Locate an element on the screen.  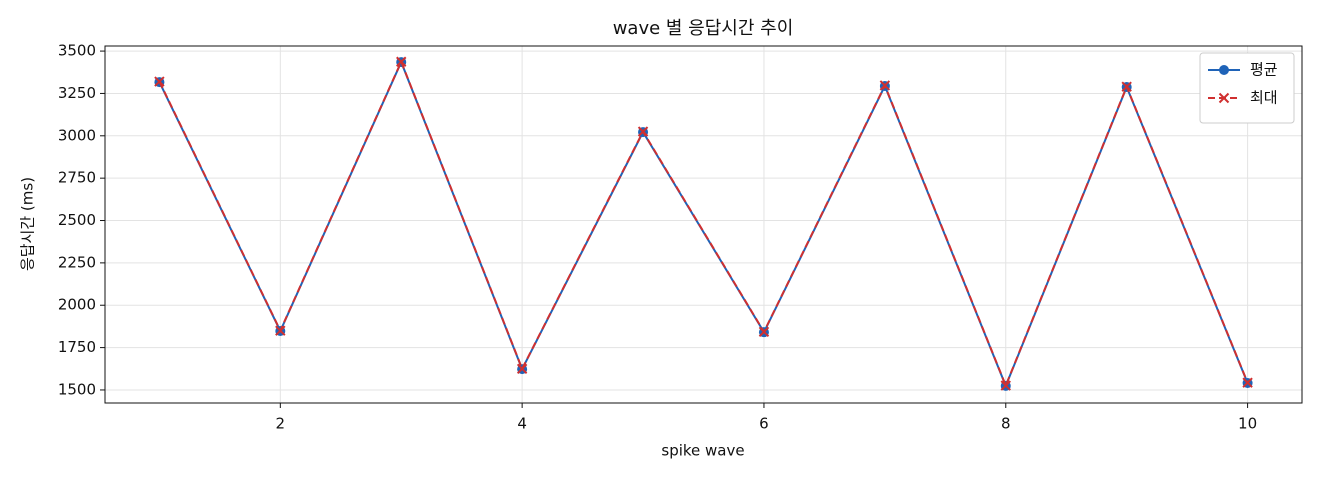
y-tick-label: 2500 is located at coordinates (77, 220).